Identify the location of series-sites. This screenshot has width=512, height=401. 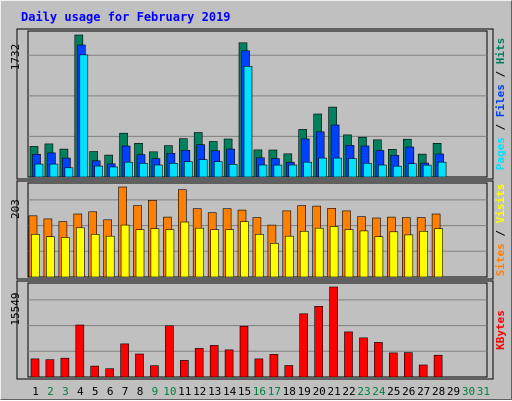
(237, 249).